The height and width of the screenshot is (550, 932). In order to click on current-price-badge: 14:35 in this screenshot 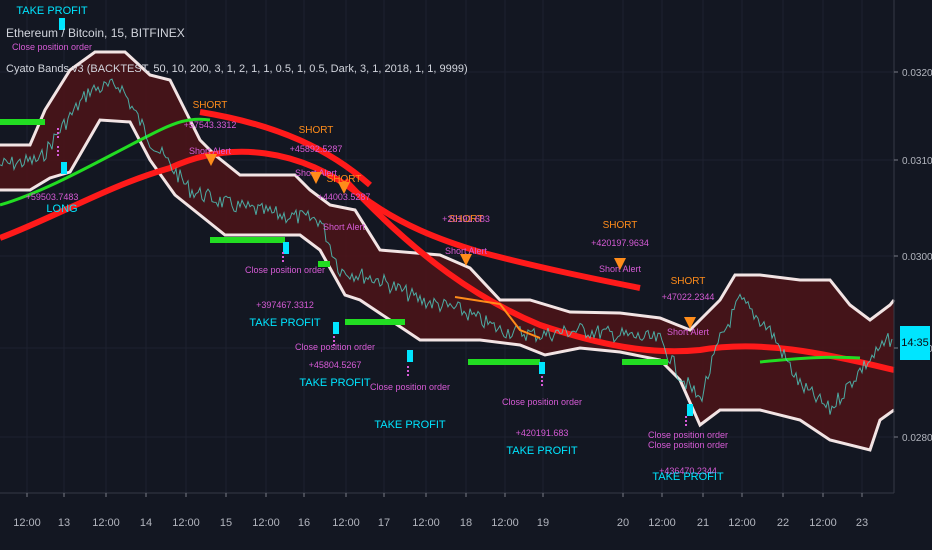, I will do `click(915, 343)`.